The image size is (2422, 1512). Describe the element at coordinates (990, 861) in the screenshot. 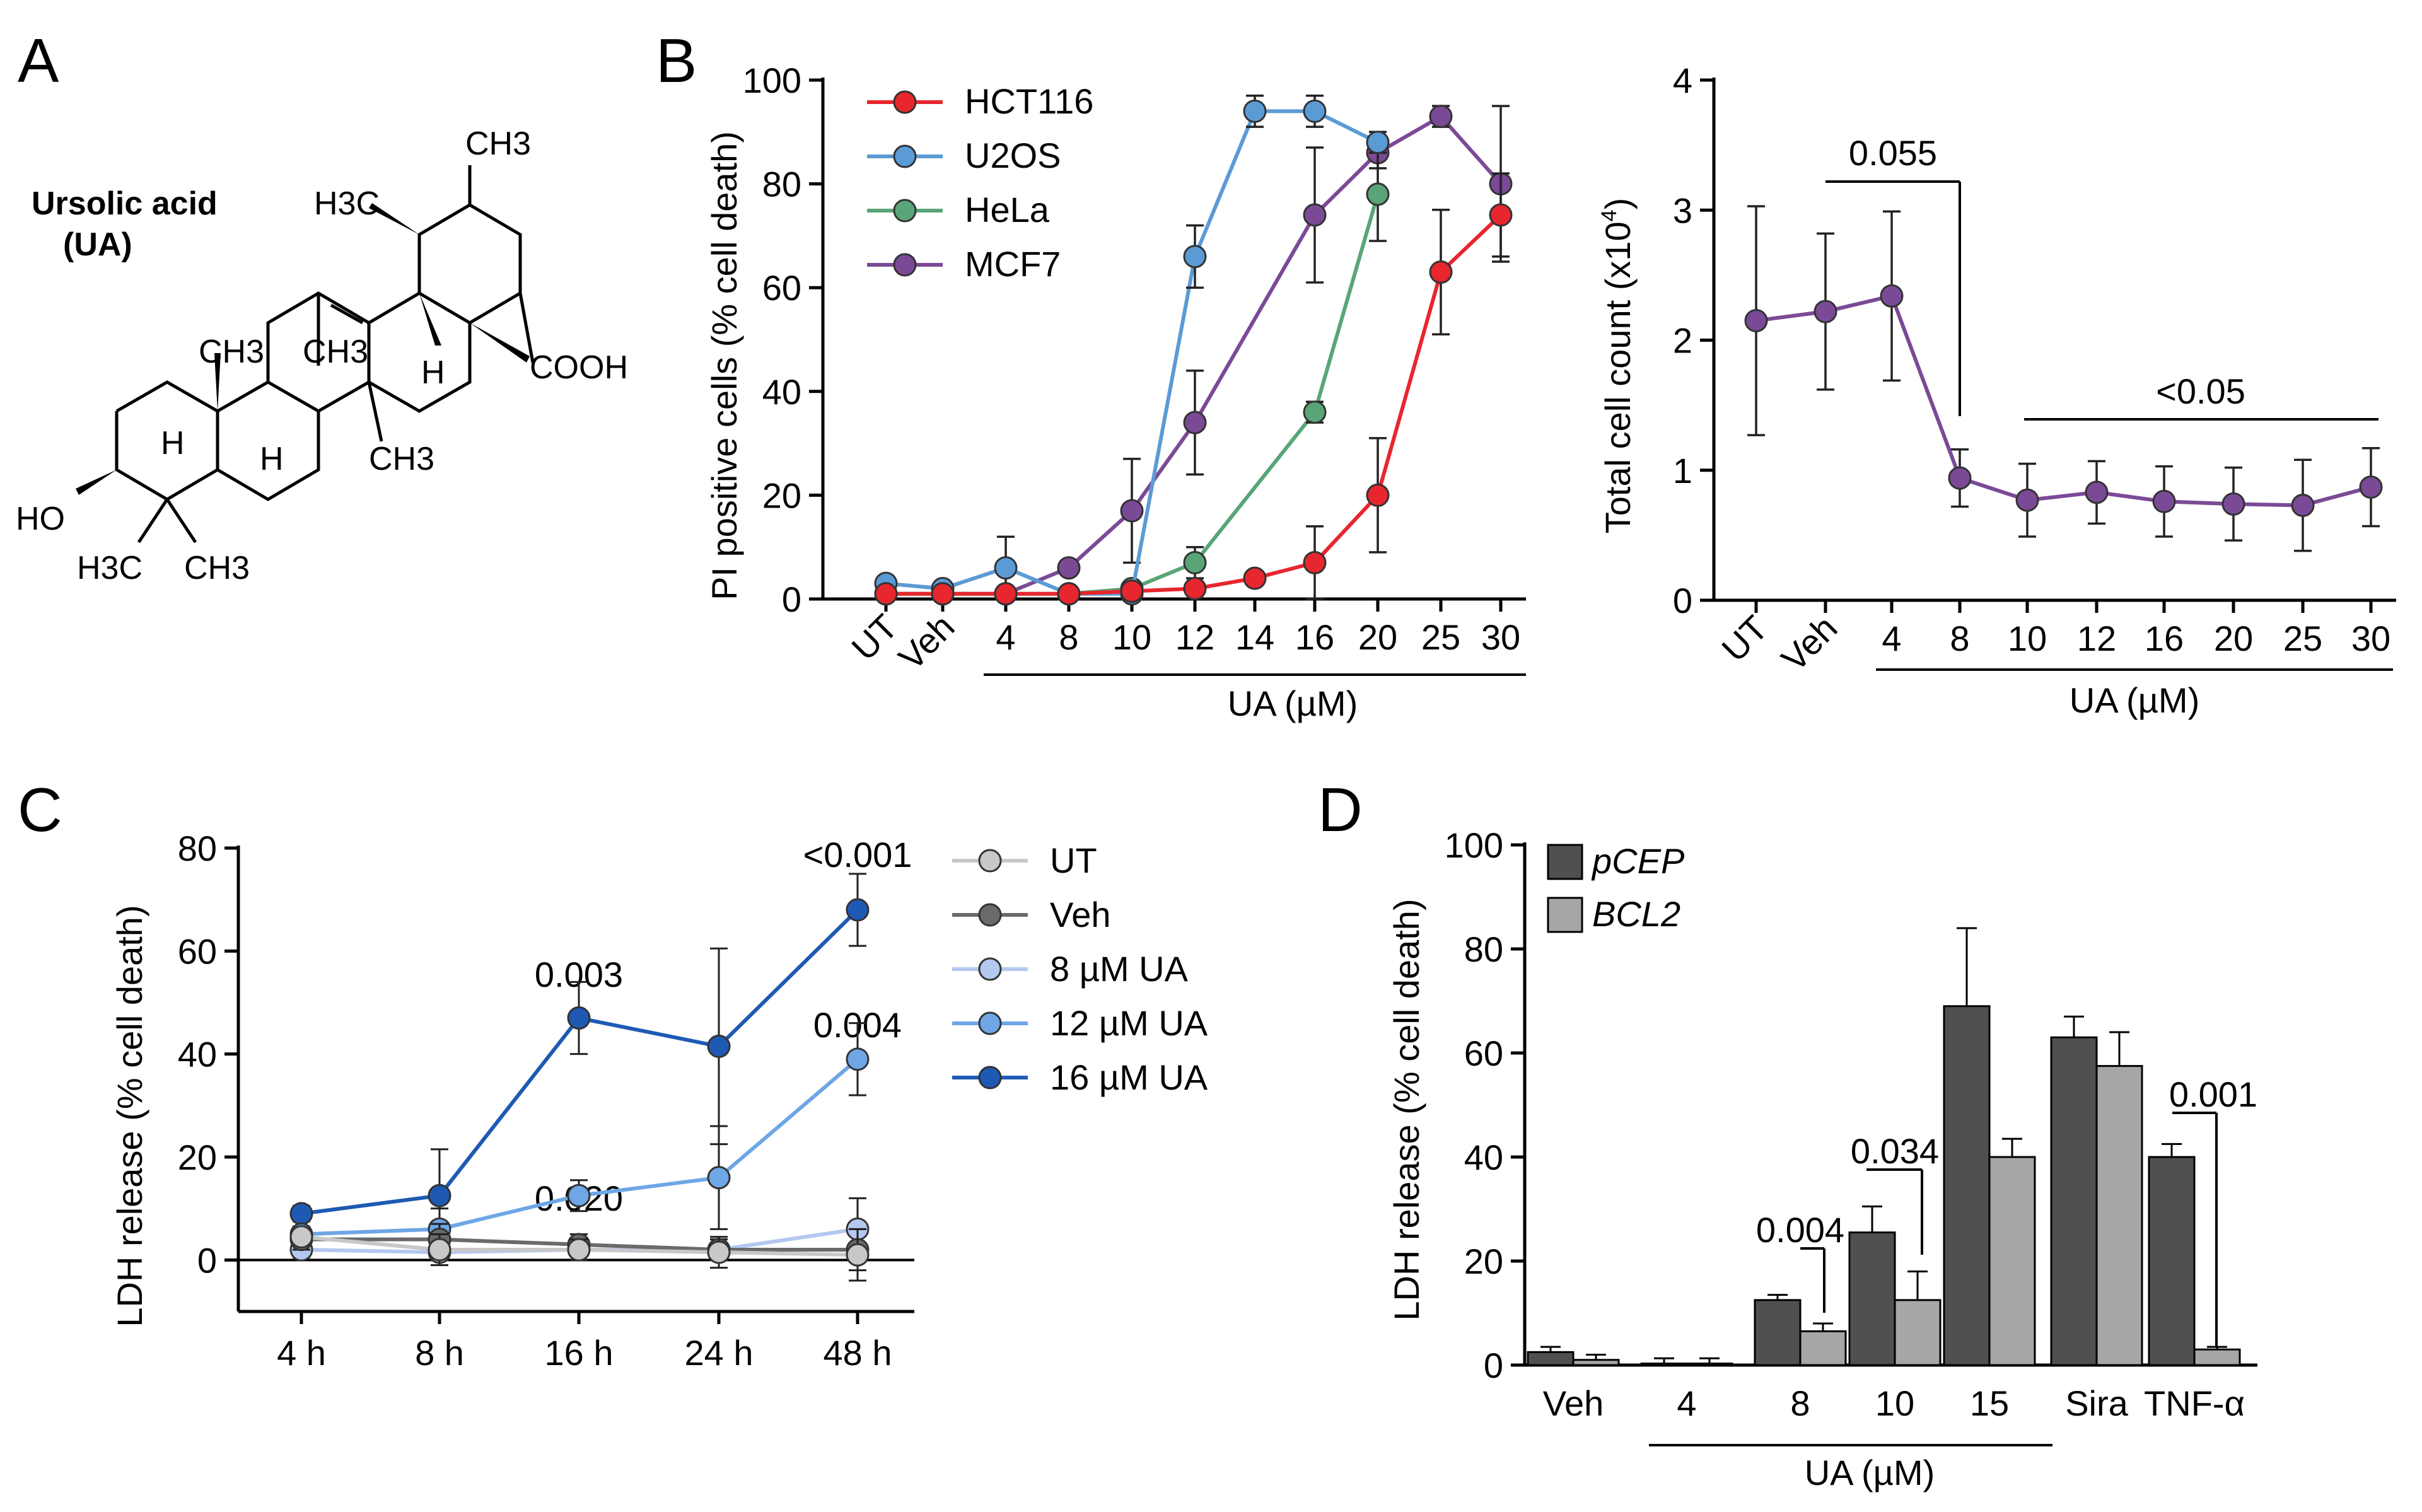

I see `legend-marker-ut` at that location.